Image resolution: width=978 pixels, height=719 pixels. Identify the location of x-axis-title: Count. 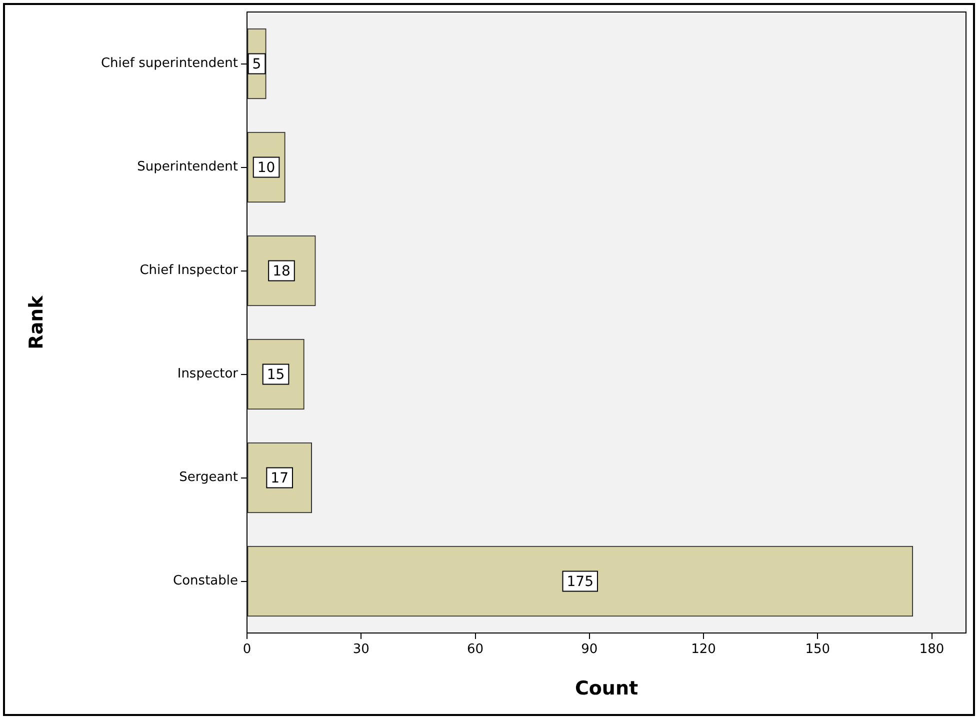
(606, 689).